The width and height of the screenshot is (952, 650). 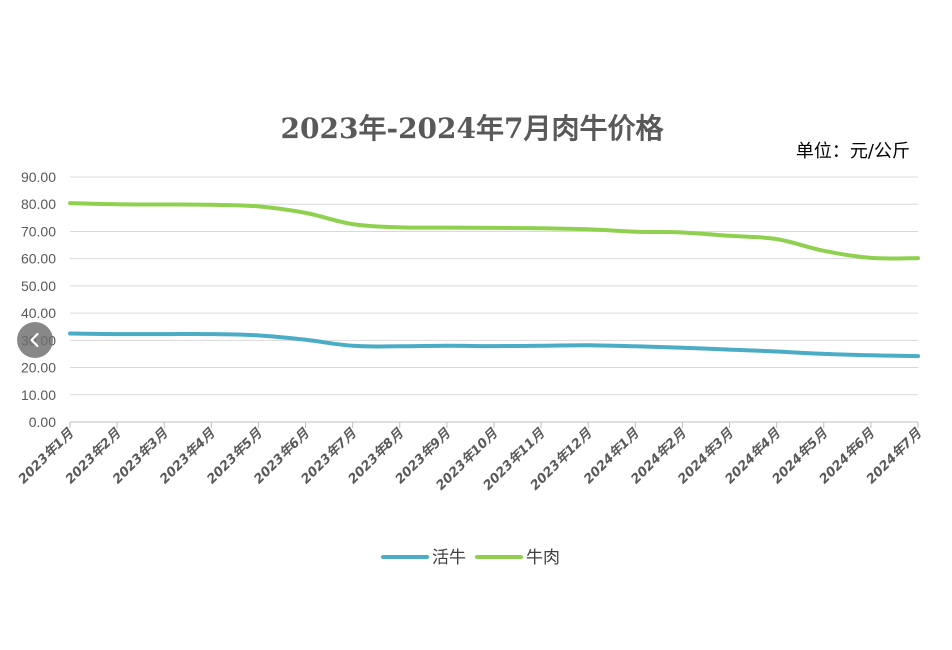 I want to click on y-tick-label: 70.00, so click(x=38, y=231).